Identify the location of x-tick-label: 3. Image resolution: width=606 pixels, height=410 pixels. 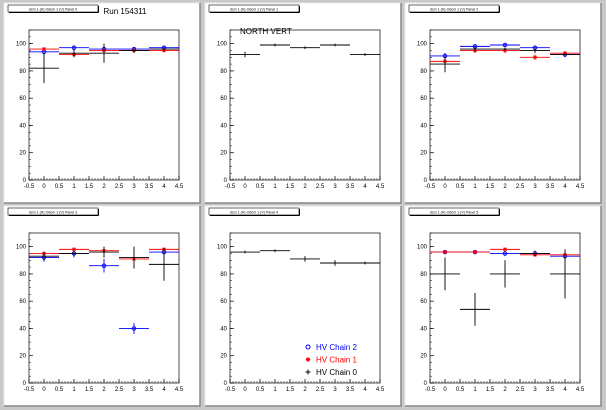
(335, 390).